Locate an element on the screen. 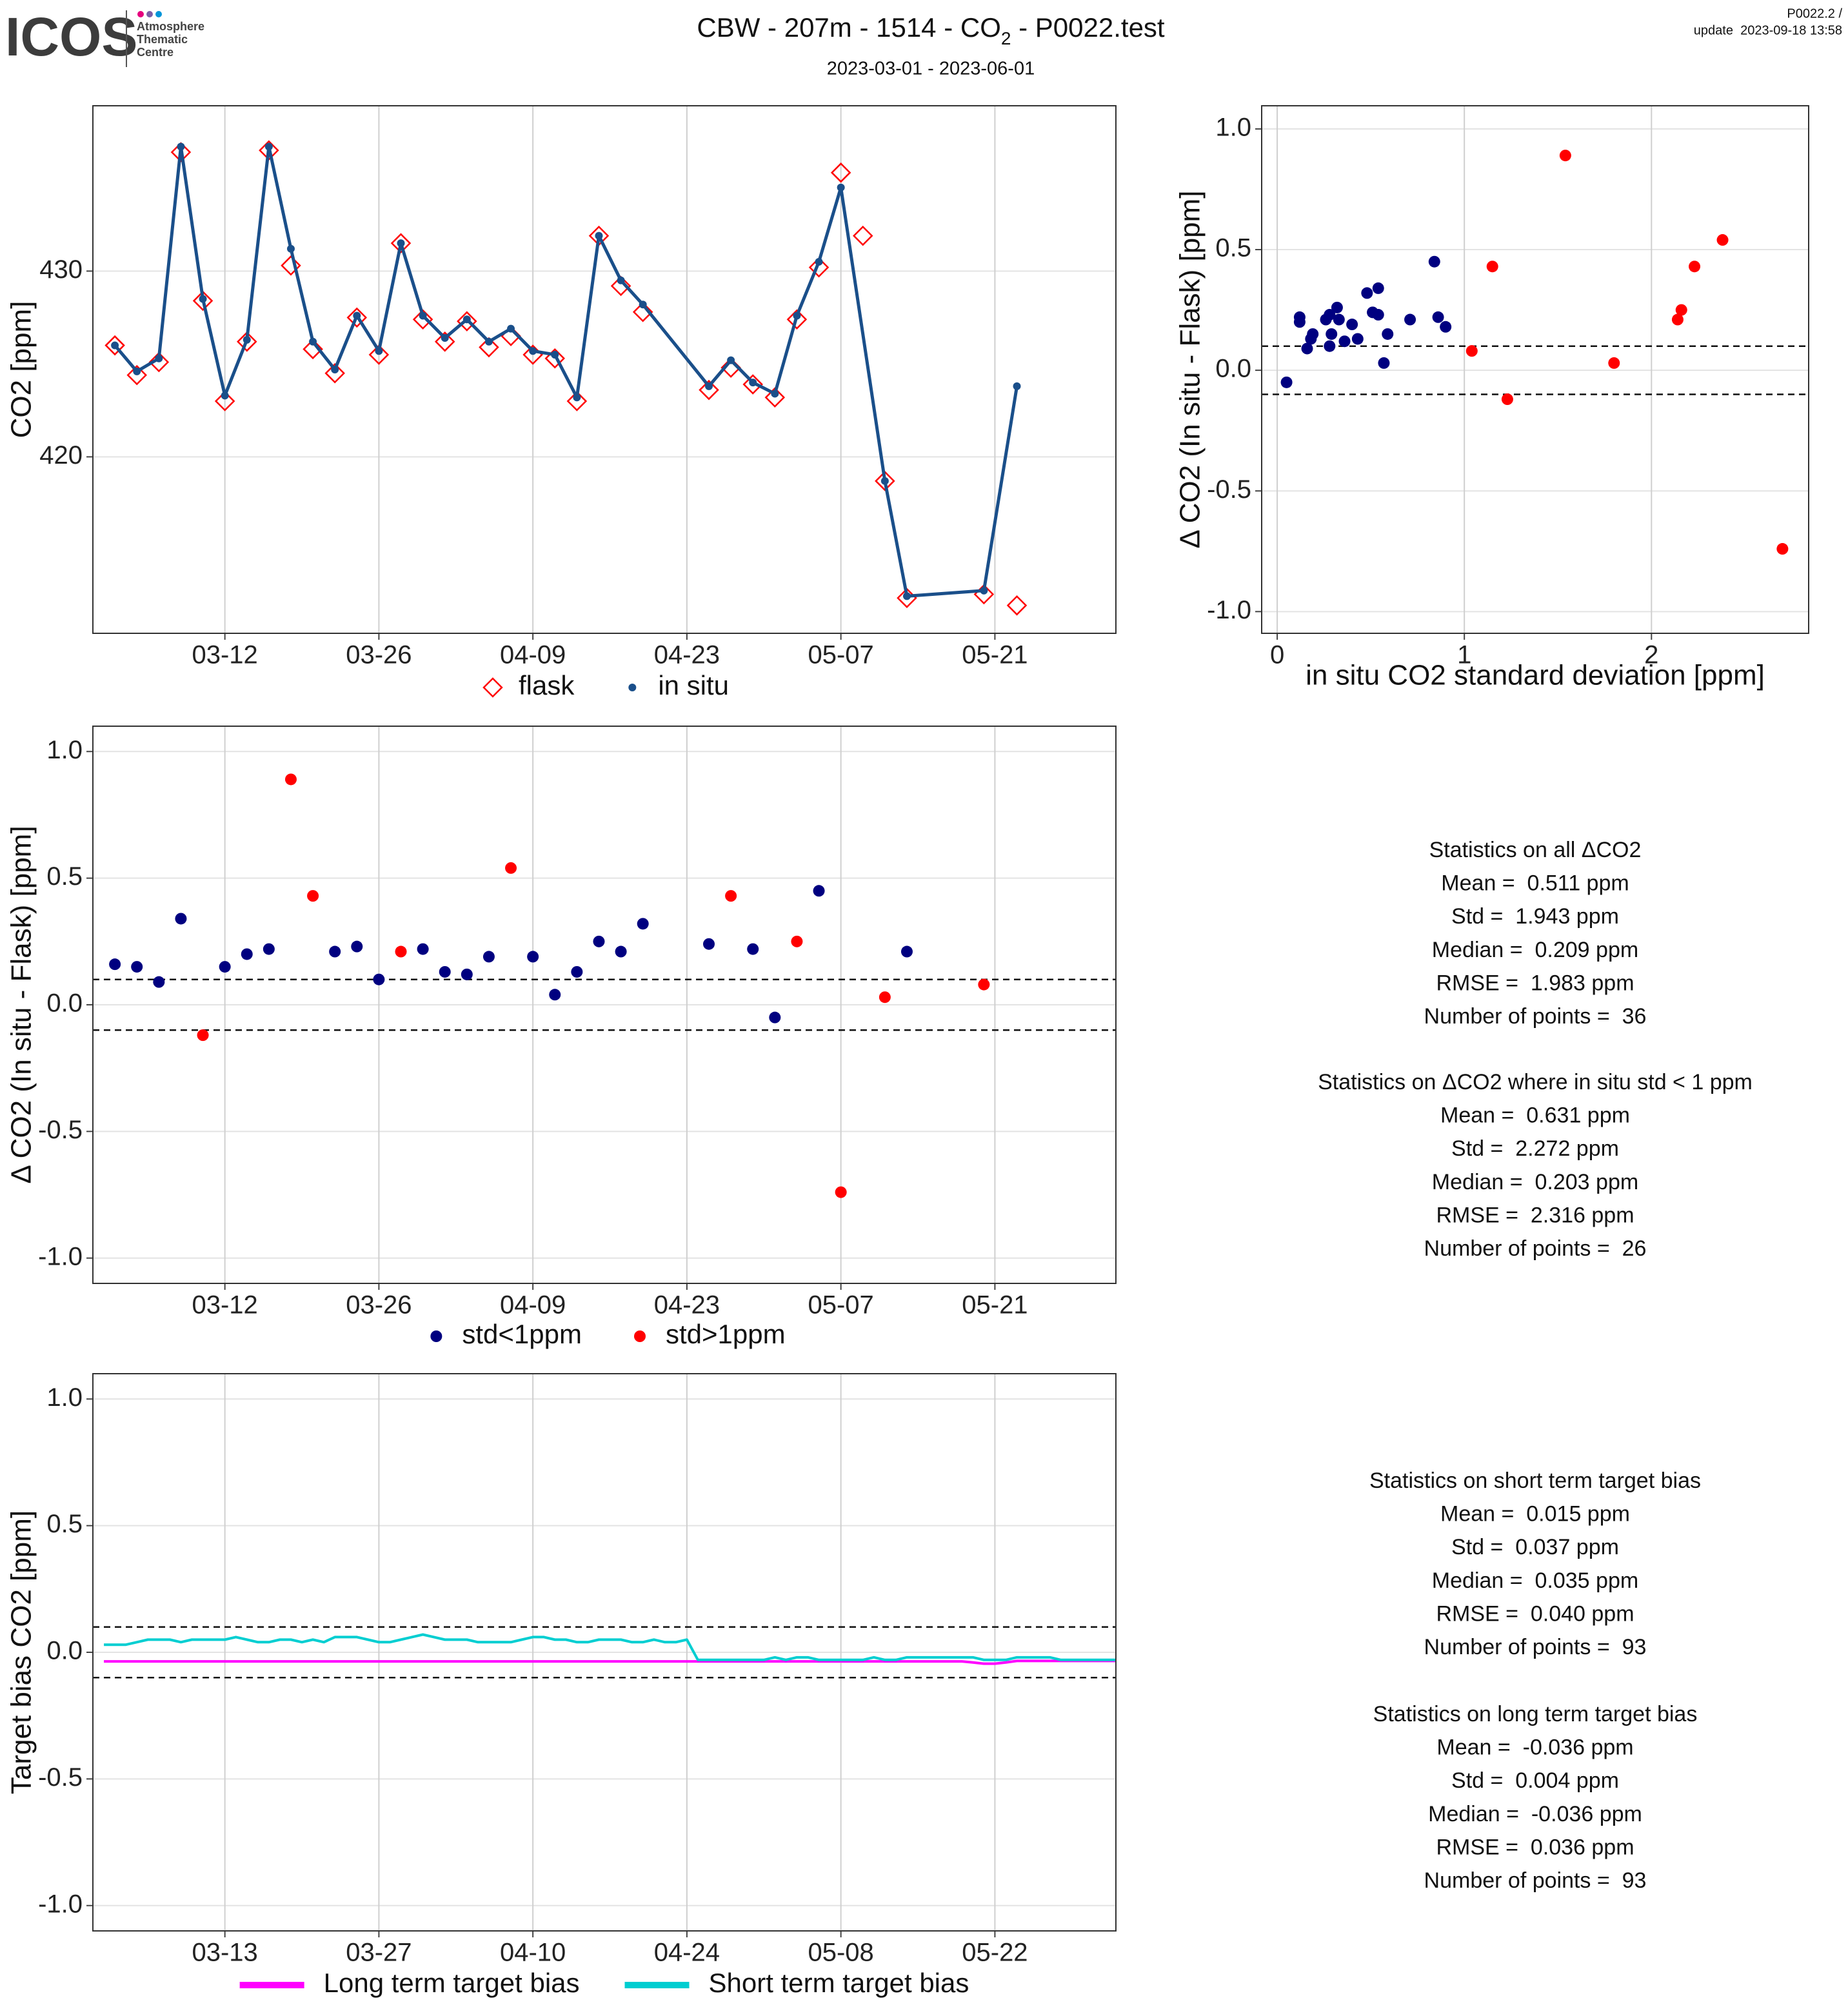 Image resolution: width=1848 pixels, height=2007 pixels. x-tick-label: 04-24 is located at coordinates (687, 1953).